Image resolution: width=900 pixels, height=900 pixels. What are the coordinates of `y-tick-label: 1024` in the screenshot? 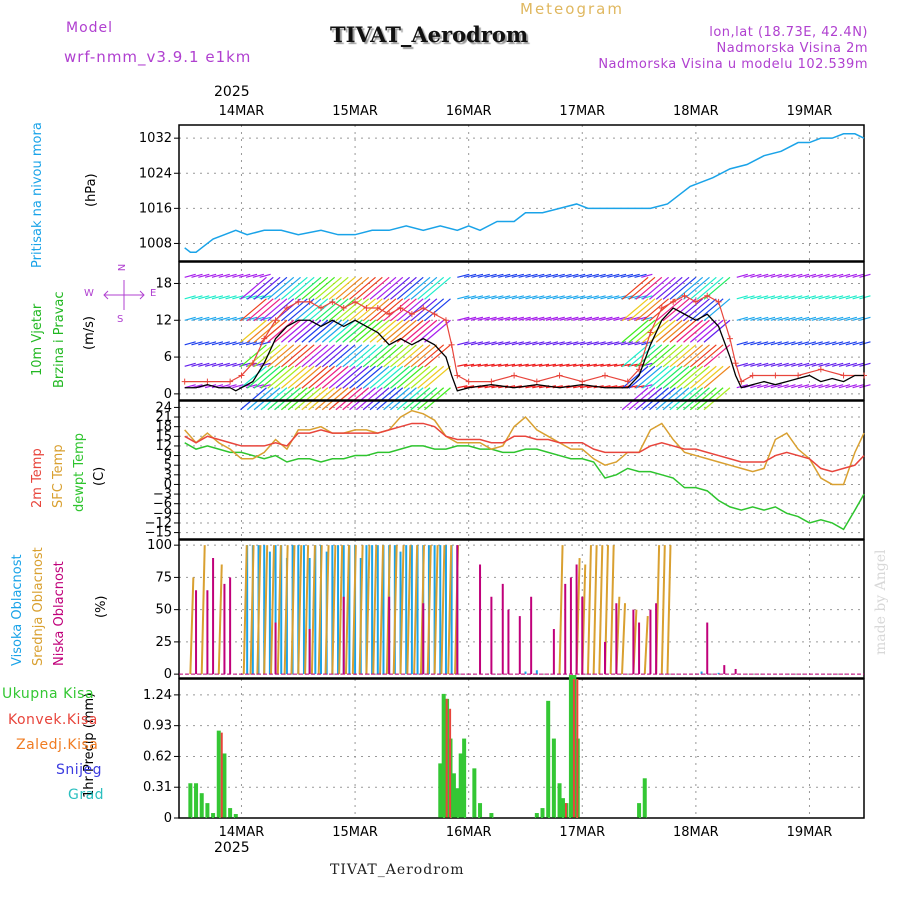 It's located at (155, 173).